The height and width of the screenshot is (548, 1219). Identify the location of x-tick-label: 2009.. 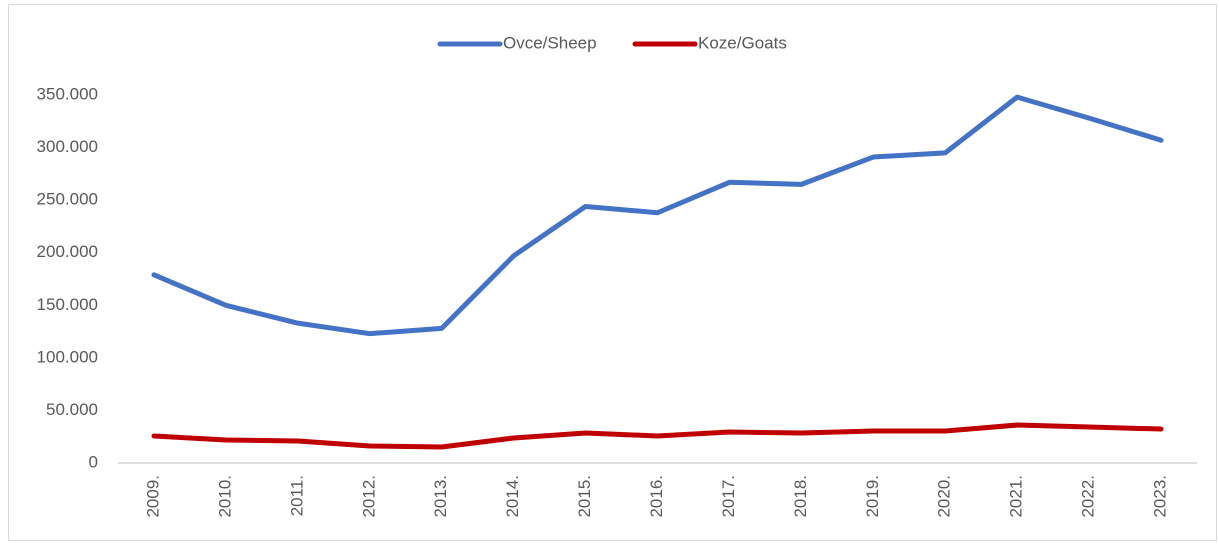
(152, 496).